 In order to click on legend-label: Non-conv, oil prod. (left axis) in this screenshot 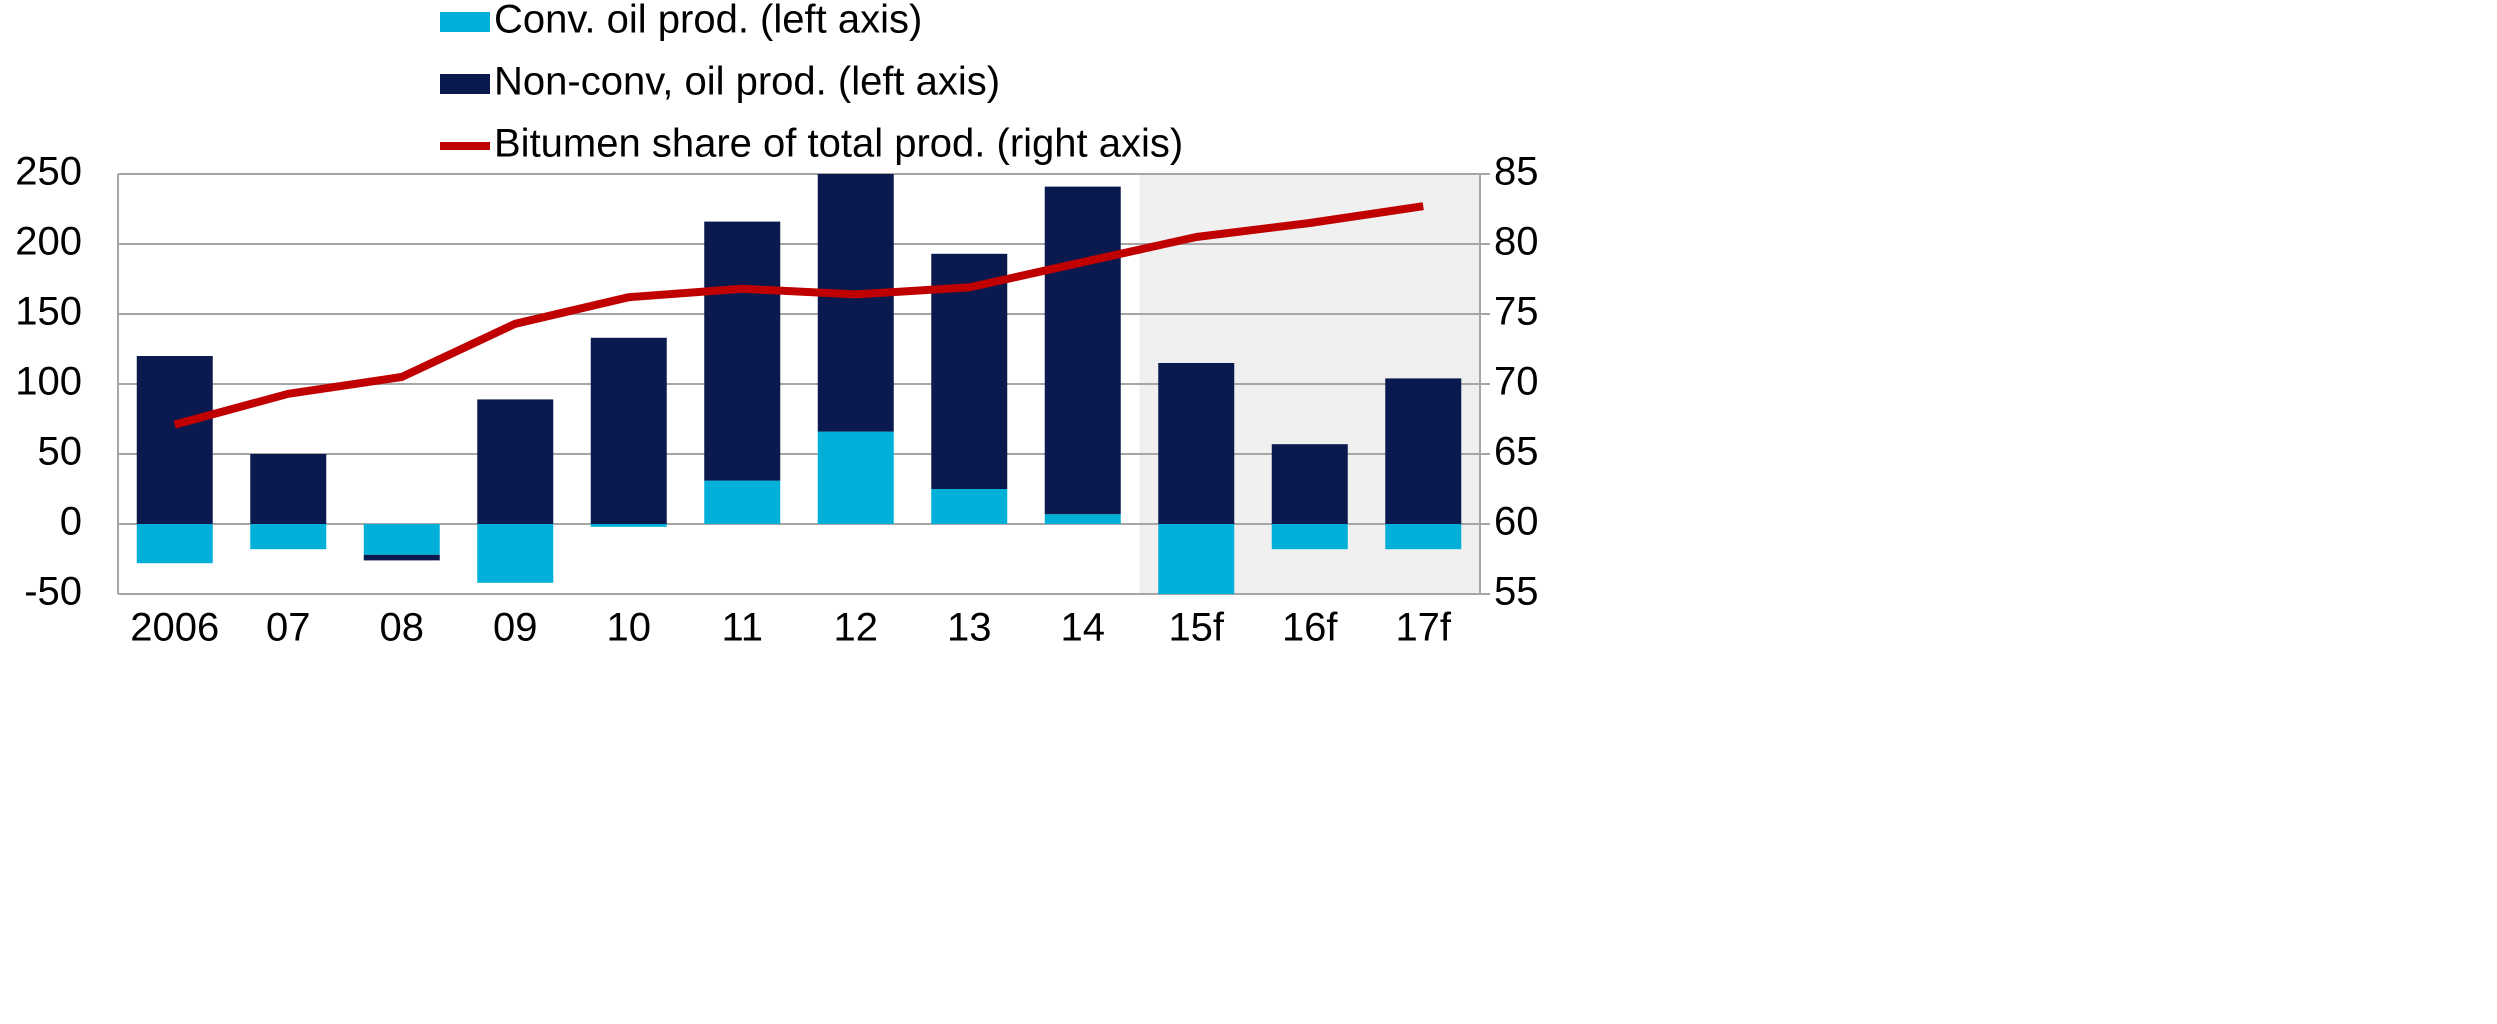, I will do `click(747, 82)`.